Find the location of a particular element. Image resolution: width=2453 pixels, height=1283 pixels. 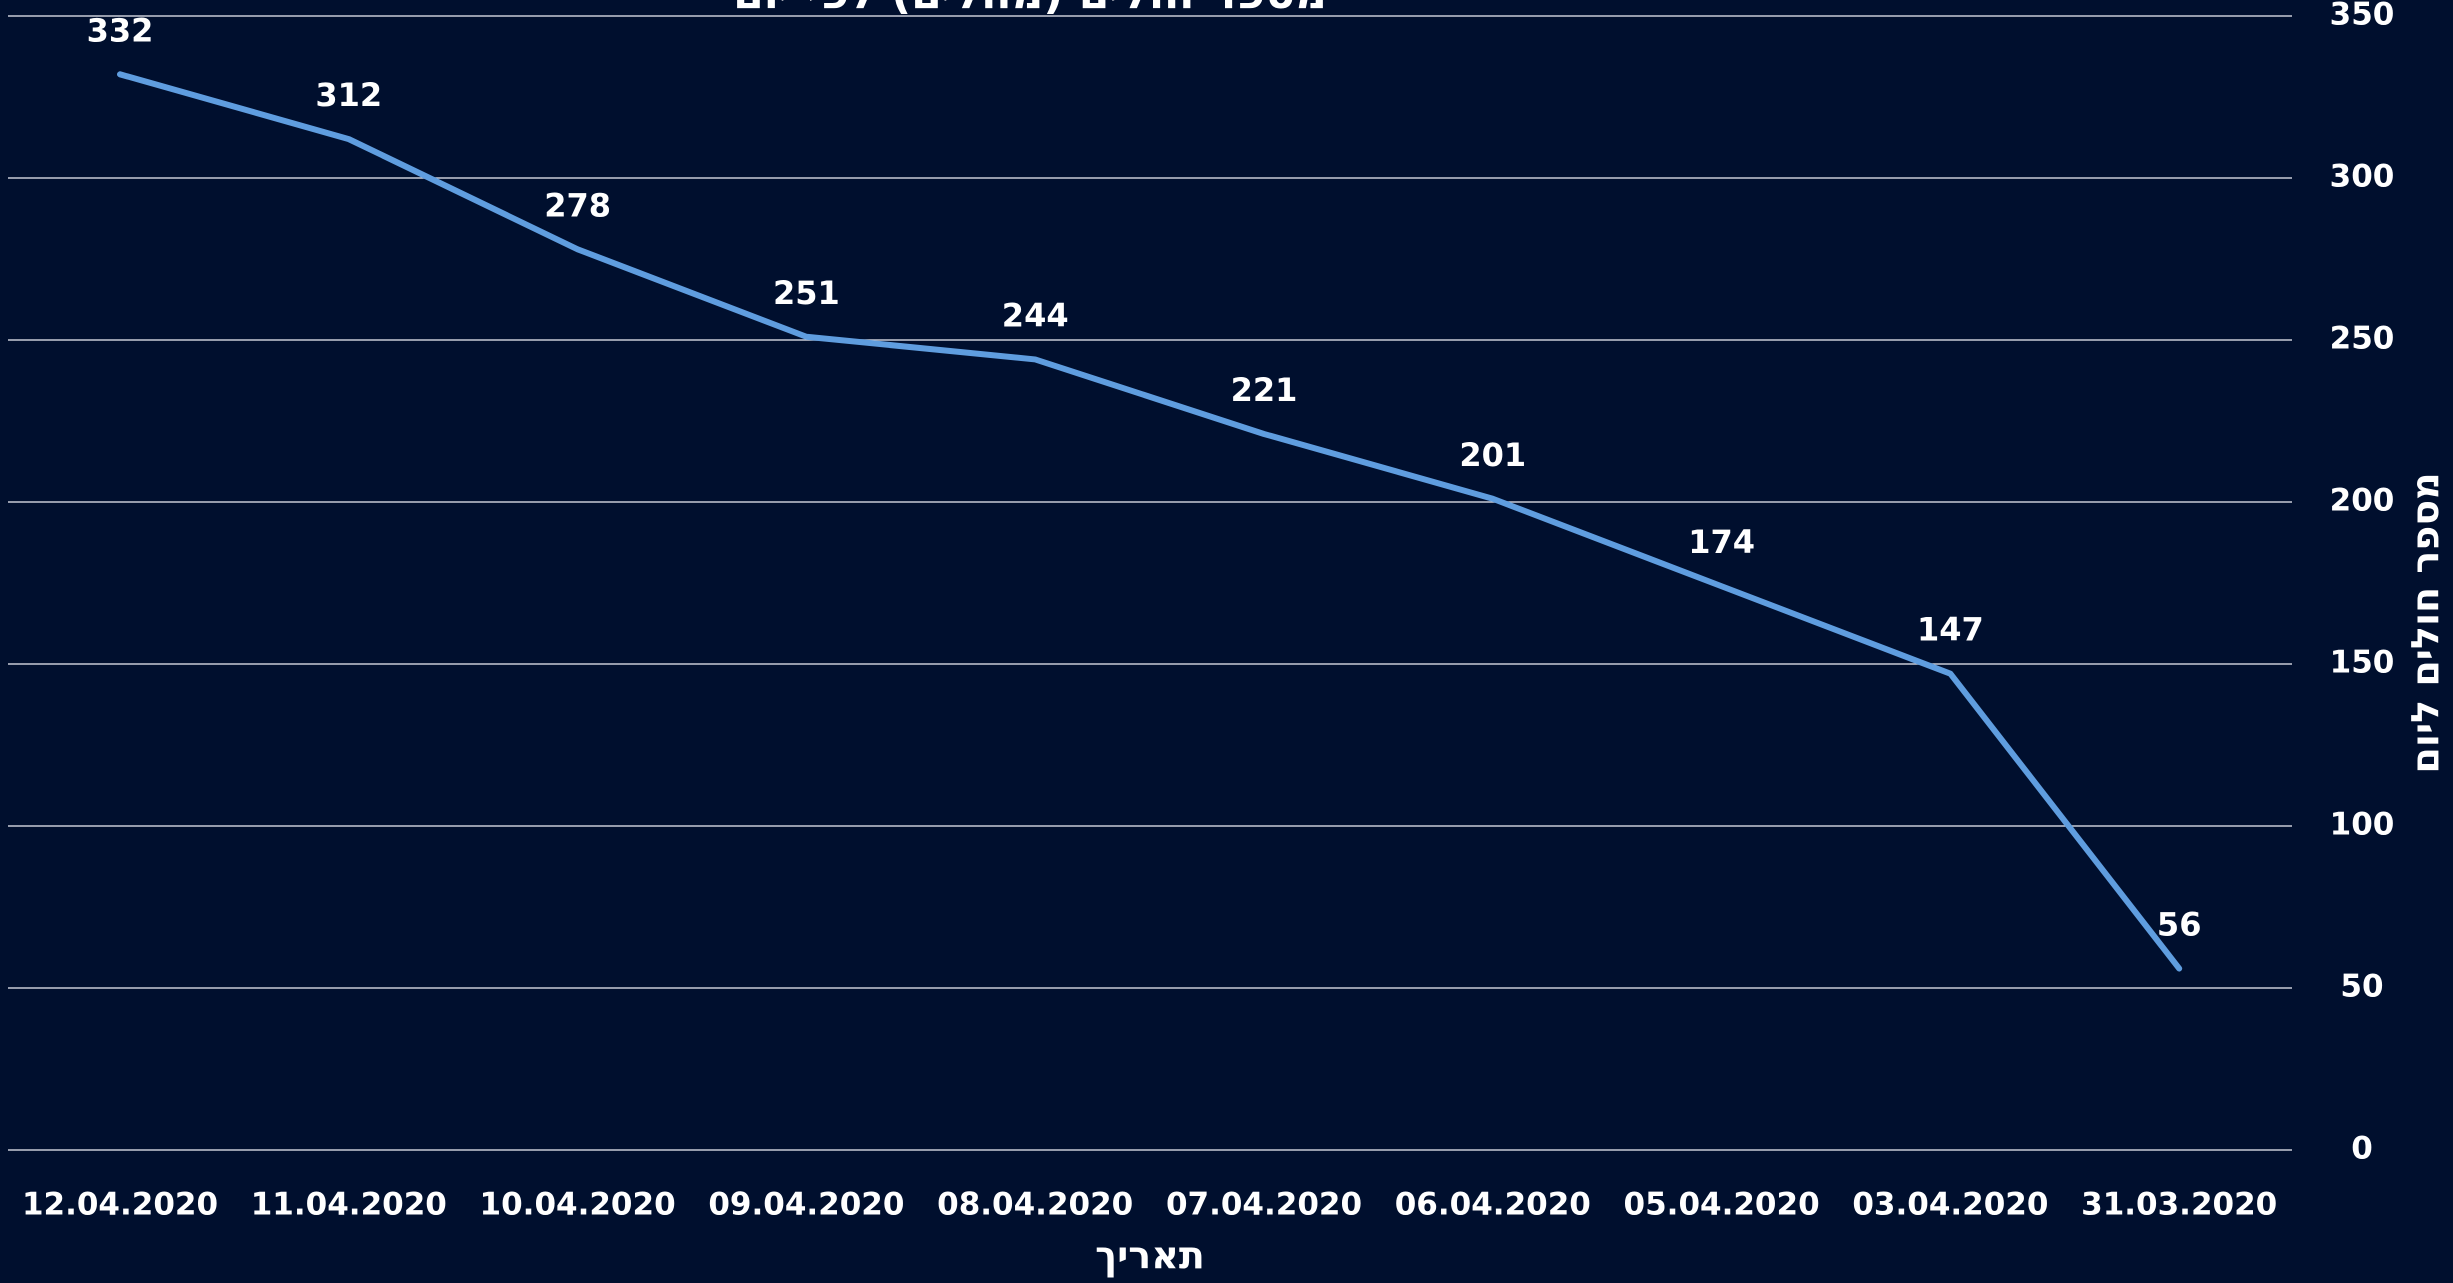

x-tick-label: 10.04.2020 is located at coordinates (578, 1205).